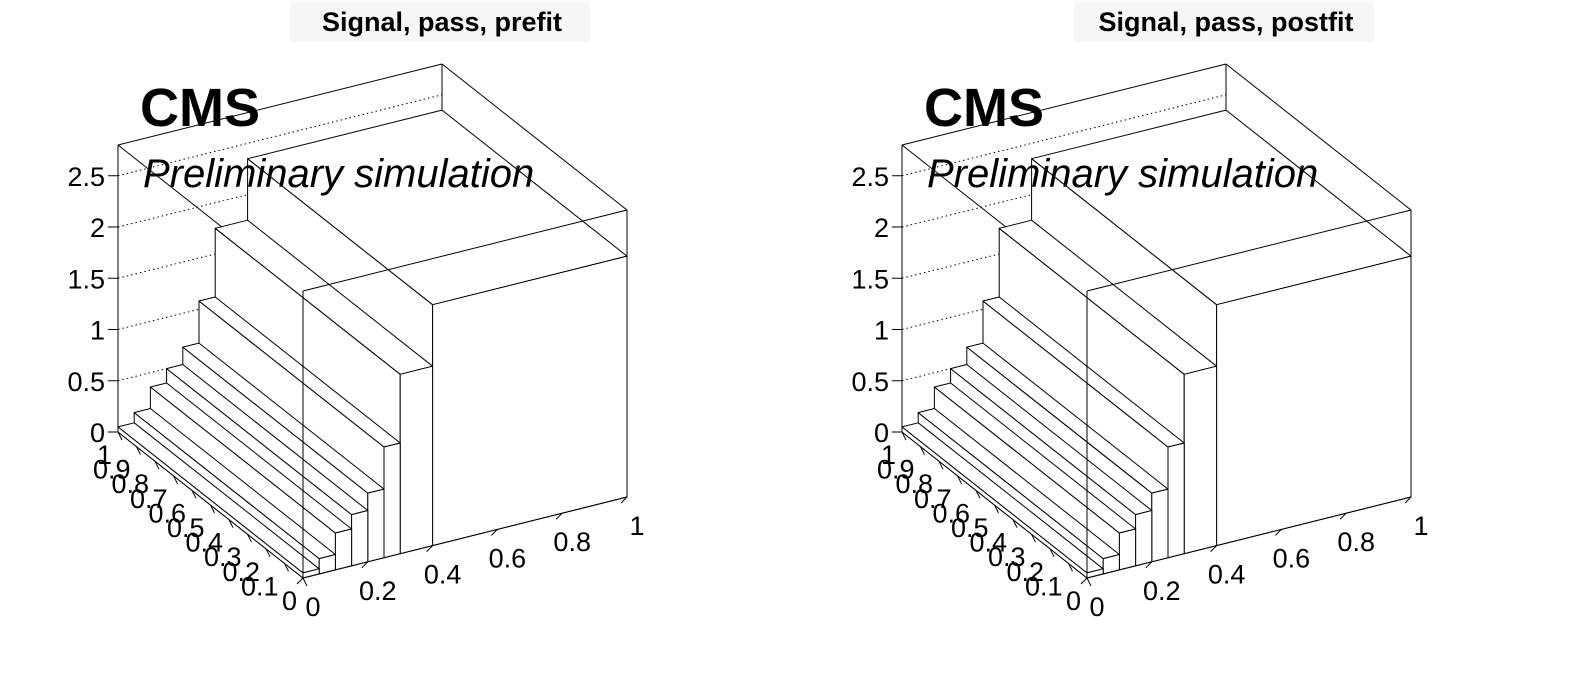  What do you see at coordinates (312, 607) in the screenshot?
I see `x-tick-label: 0` at bounding box center [312, 607].